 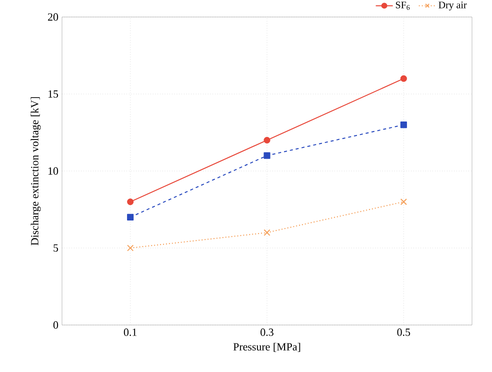 What do you see at coordinates (35, 171) in the screenshot?
I see `y-axis-title: Discharge extinction voltage [kV]` at bounding box center [35, 171].